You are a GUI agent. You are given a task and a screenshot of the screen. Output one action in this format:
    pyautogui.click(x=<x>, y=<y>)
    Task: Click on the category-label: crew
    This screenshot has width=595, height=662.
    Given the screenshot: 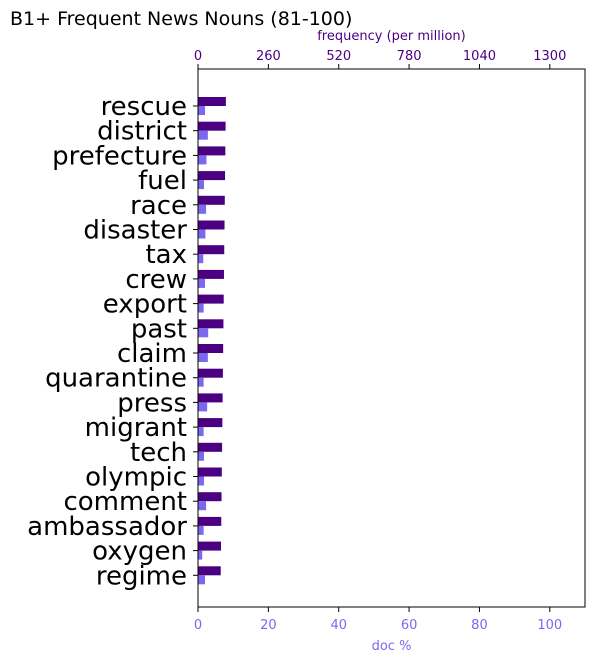 What is the action you would take?
    pyautogui.click(x=156, y=280)
    